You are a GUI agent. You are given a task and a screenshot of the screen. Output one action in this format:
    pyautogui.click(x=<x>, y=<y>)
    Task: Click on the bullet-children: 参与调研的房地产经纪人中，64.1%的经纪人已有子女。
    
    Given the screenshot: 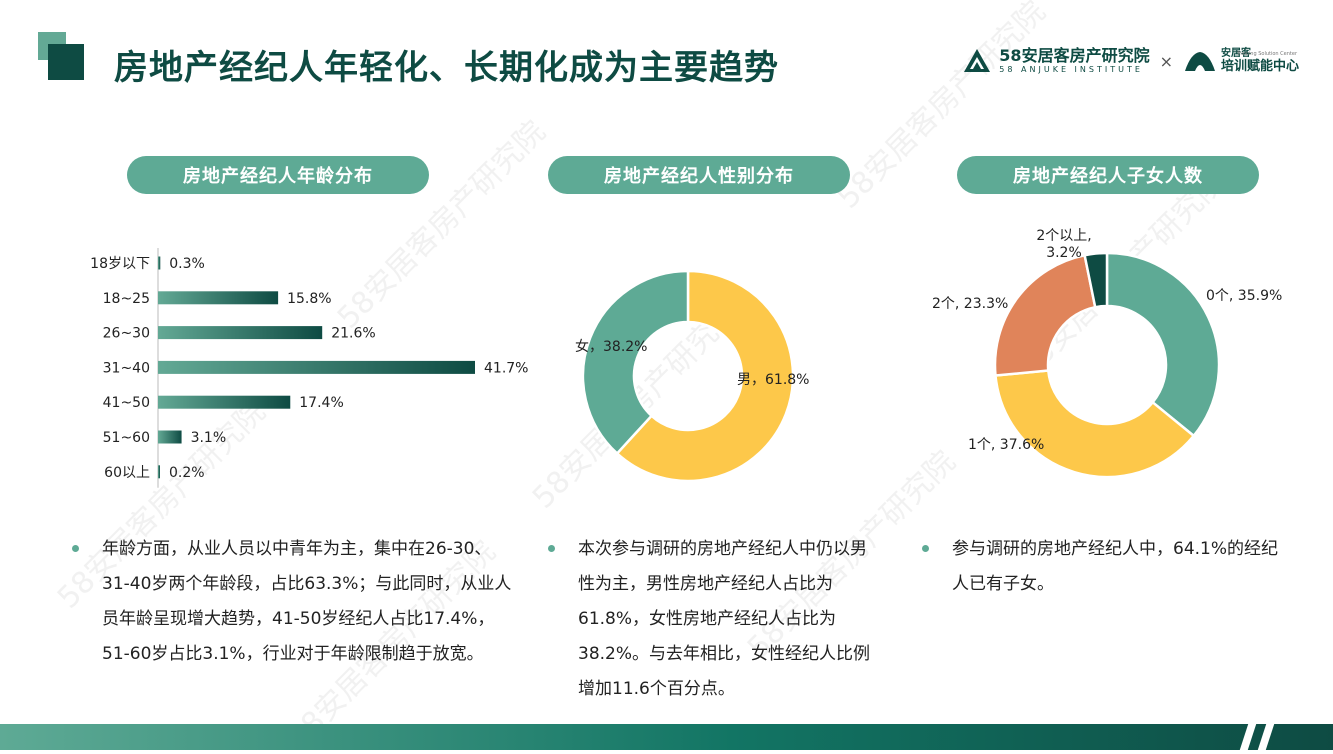 What is the action you would take?
    pyautogui.click(x=1107, y=567)
    